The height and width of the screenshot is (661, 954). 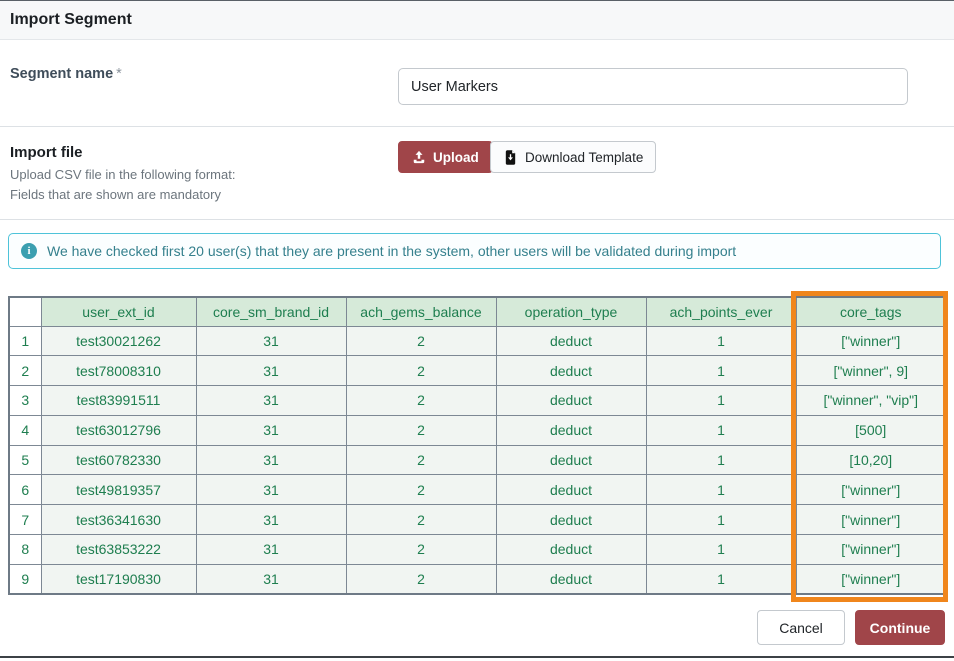 What do you see at coordinates (870, 400) in the screenshot?
I see `table-cell: ["winner", "vip"]` at bounding box center [870, 400].